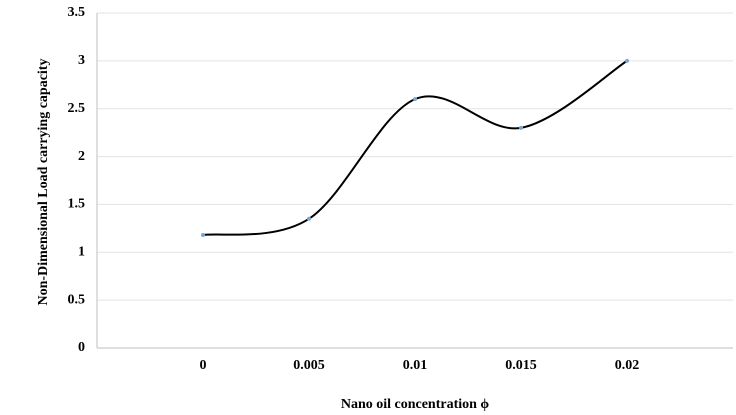 The image size is (736, 415). I want to click on y-tick-label: 2.5, so click(77, 108).